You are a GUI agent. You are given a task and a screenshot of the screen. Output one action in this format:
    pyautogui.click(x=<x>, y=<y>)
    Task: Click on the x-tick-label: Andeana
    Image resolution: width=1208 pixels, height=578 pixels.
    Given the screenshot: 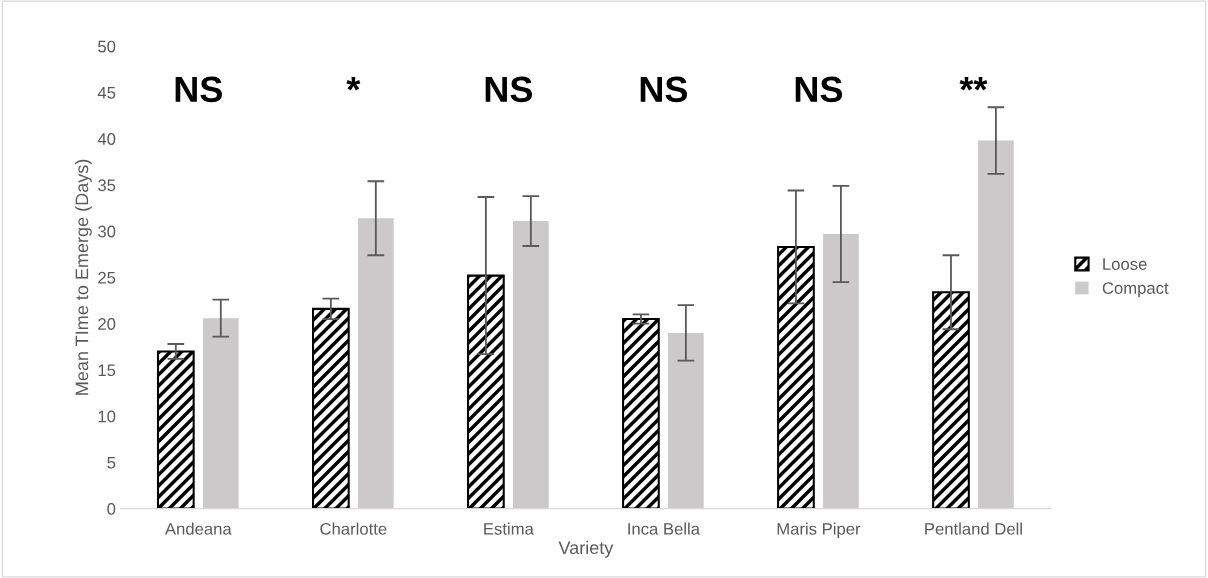 What is the action you would take?
    pyautogui.click(x=198, y=528)
    